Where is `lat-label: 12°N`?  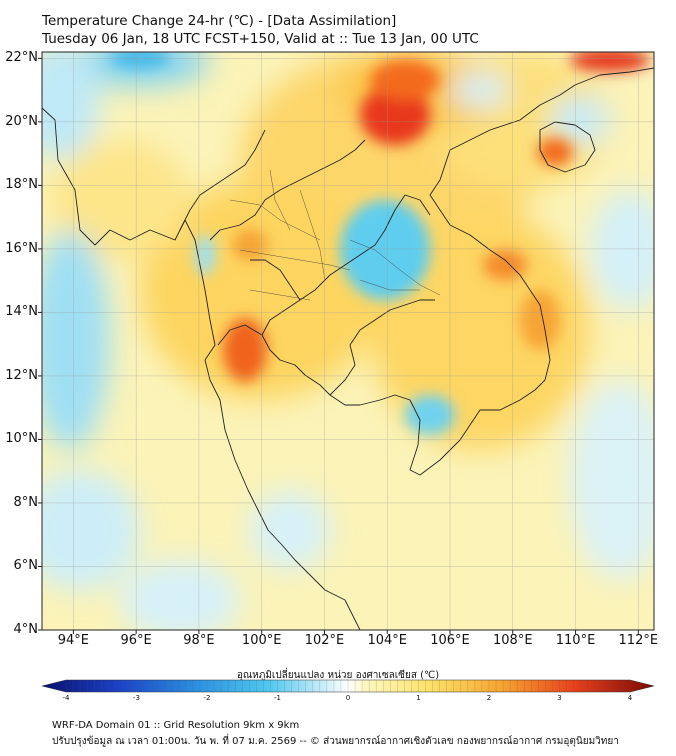
lat-label: 12°N is located at coordinates (21, 375).